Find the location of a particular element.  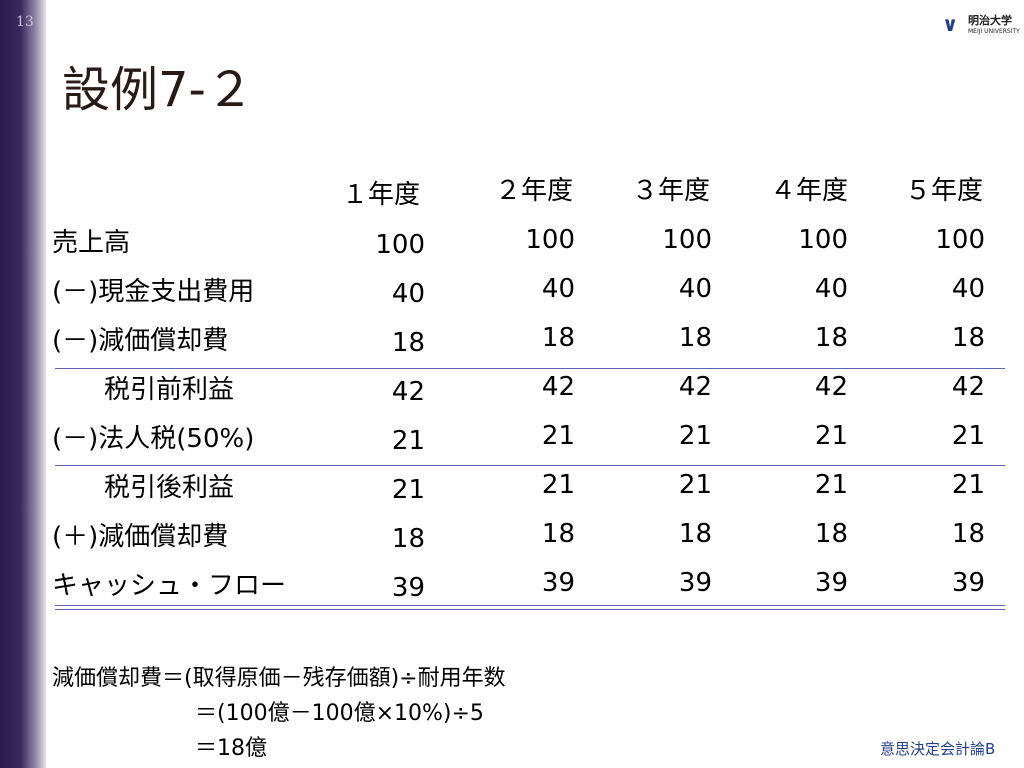

logo-mark: ∨ is located at coordinates (950, 24).